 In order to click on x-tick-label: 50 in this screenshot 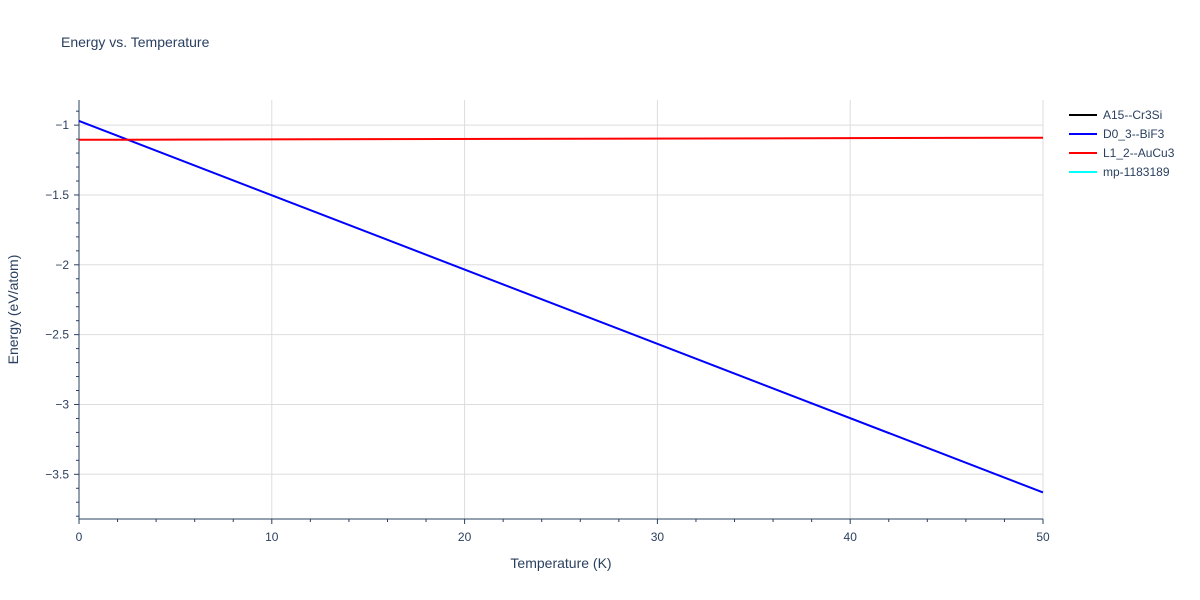, I will do `click(1043, 537)`.